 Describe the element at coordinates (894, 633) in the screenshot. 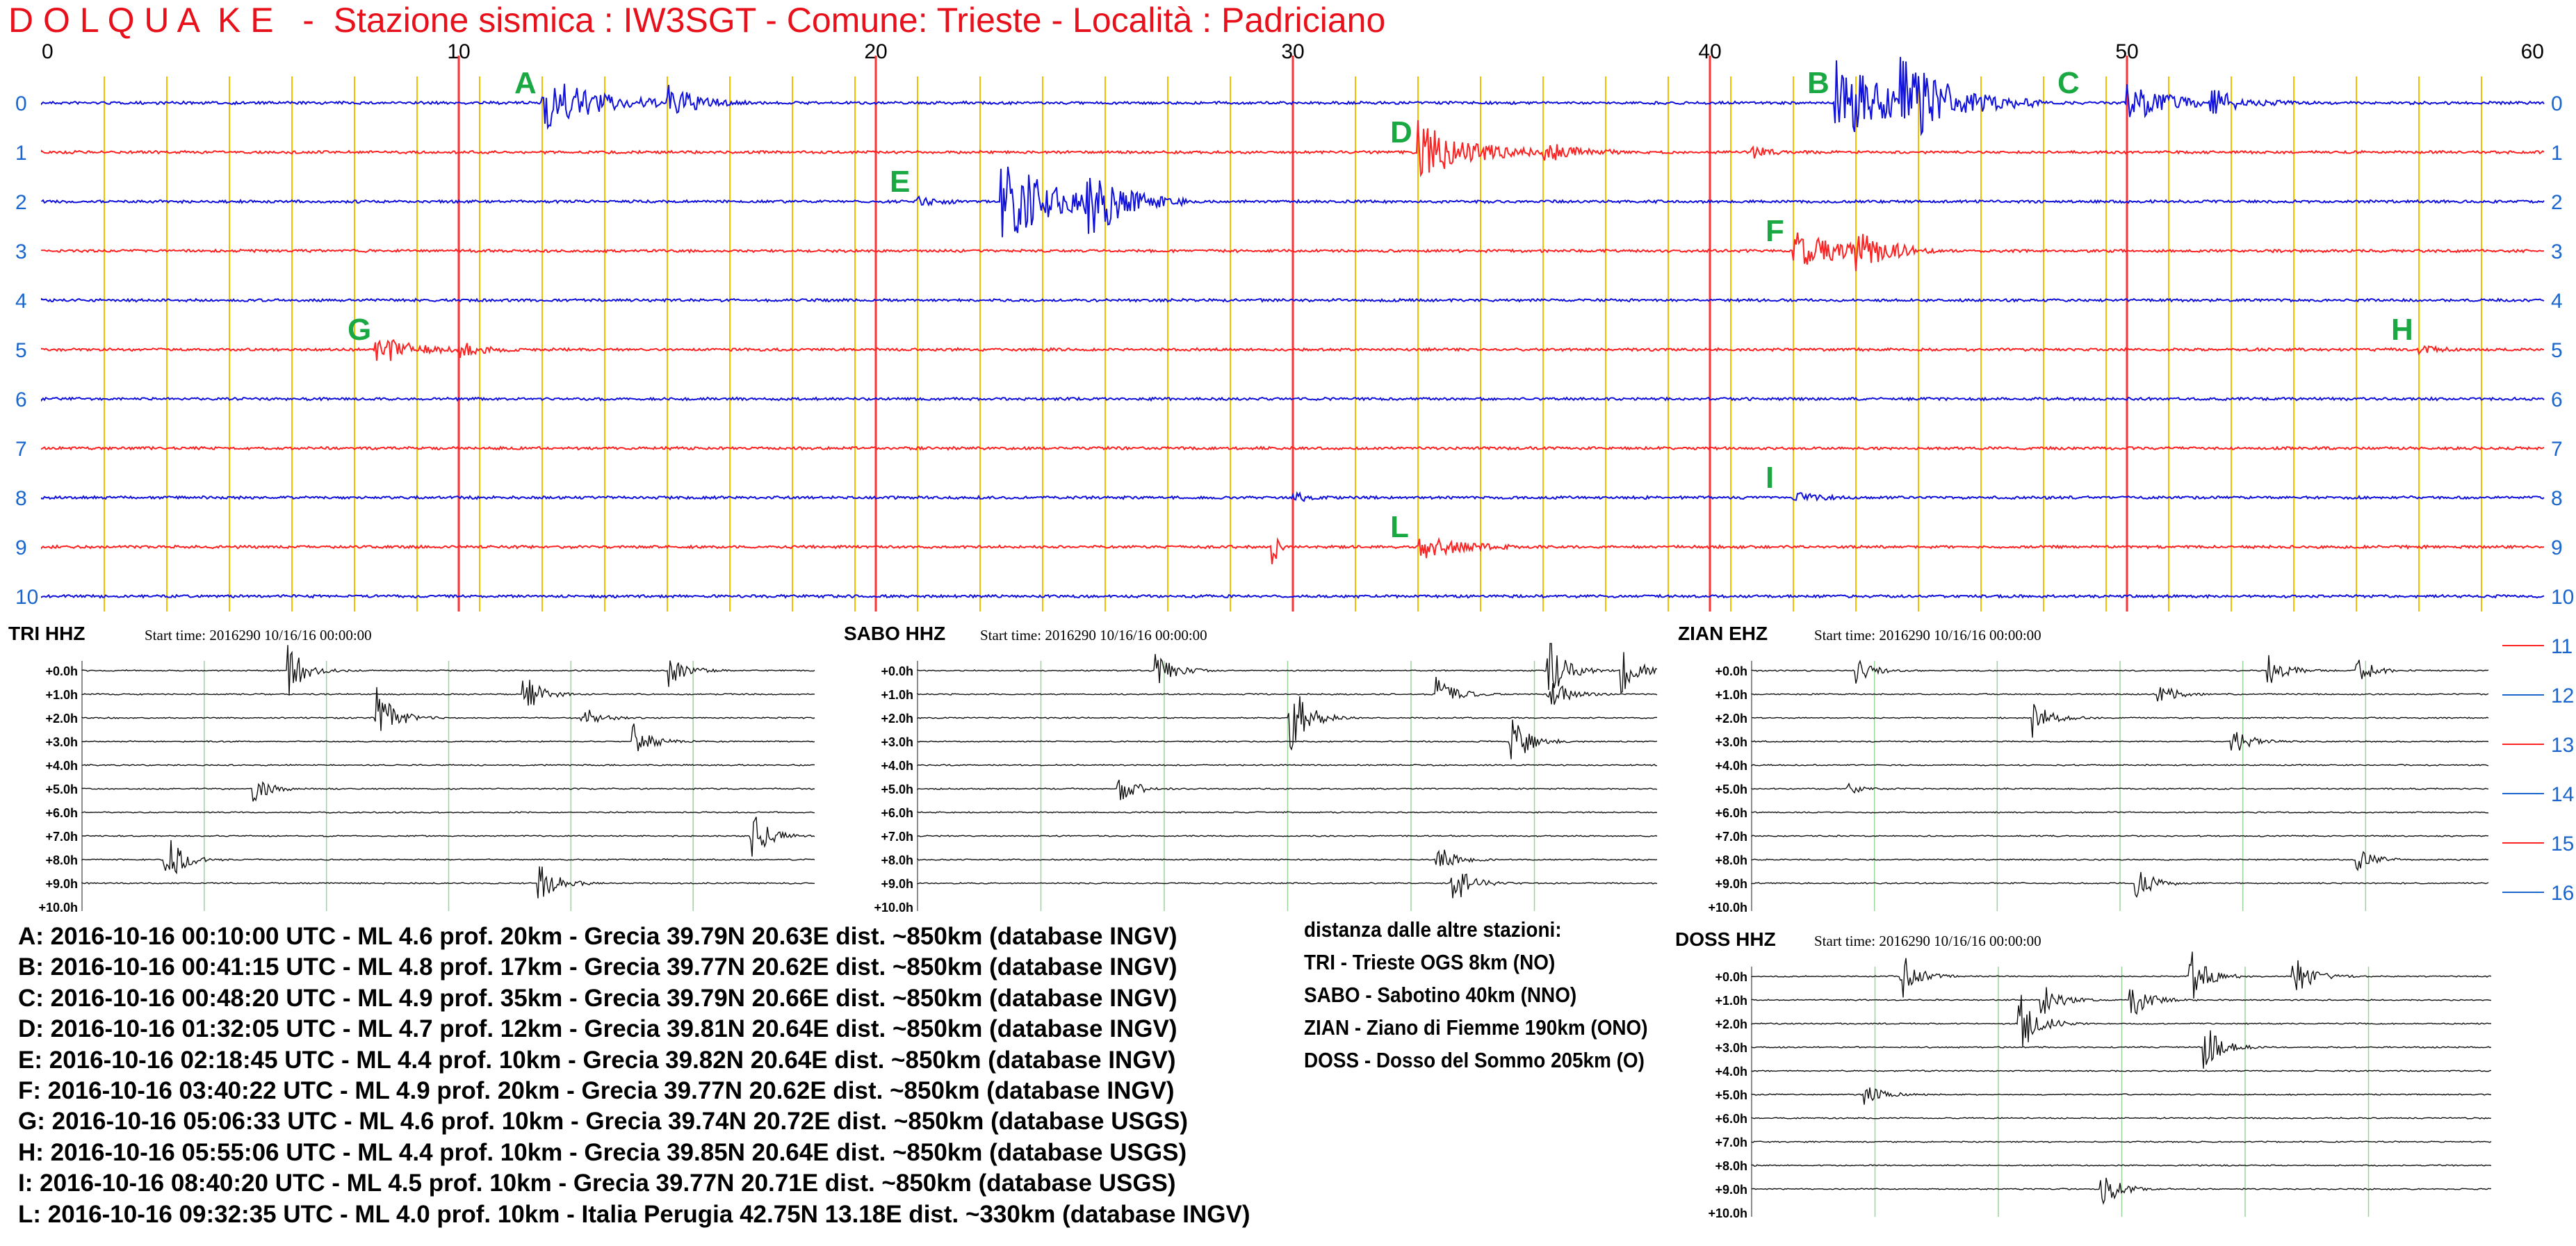

I see `station-name: SABO HHZ` at that location.